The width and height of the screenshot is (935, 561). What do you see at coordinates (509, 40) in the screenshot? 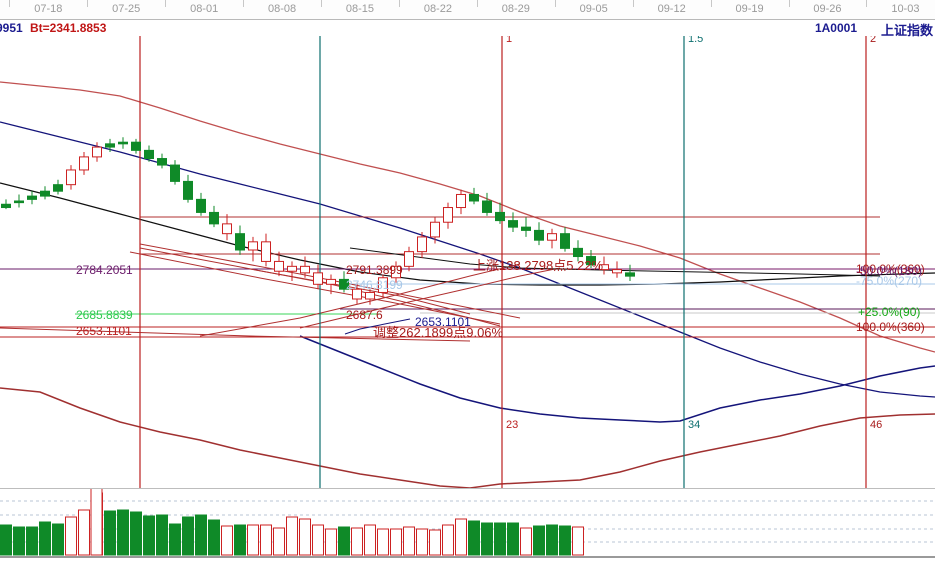
I see `cycle-marker-top-1: 1` at bounding box center [509, 40].